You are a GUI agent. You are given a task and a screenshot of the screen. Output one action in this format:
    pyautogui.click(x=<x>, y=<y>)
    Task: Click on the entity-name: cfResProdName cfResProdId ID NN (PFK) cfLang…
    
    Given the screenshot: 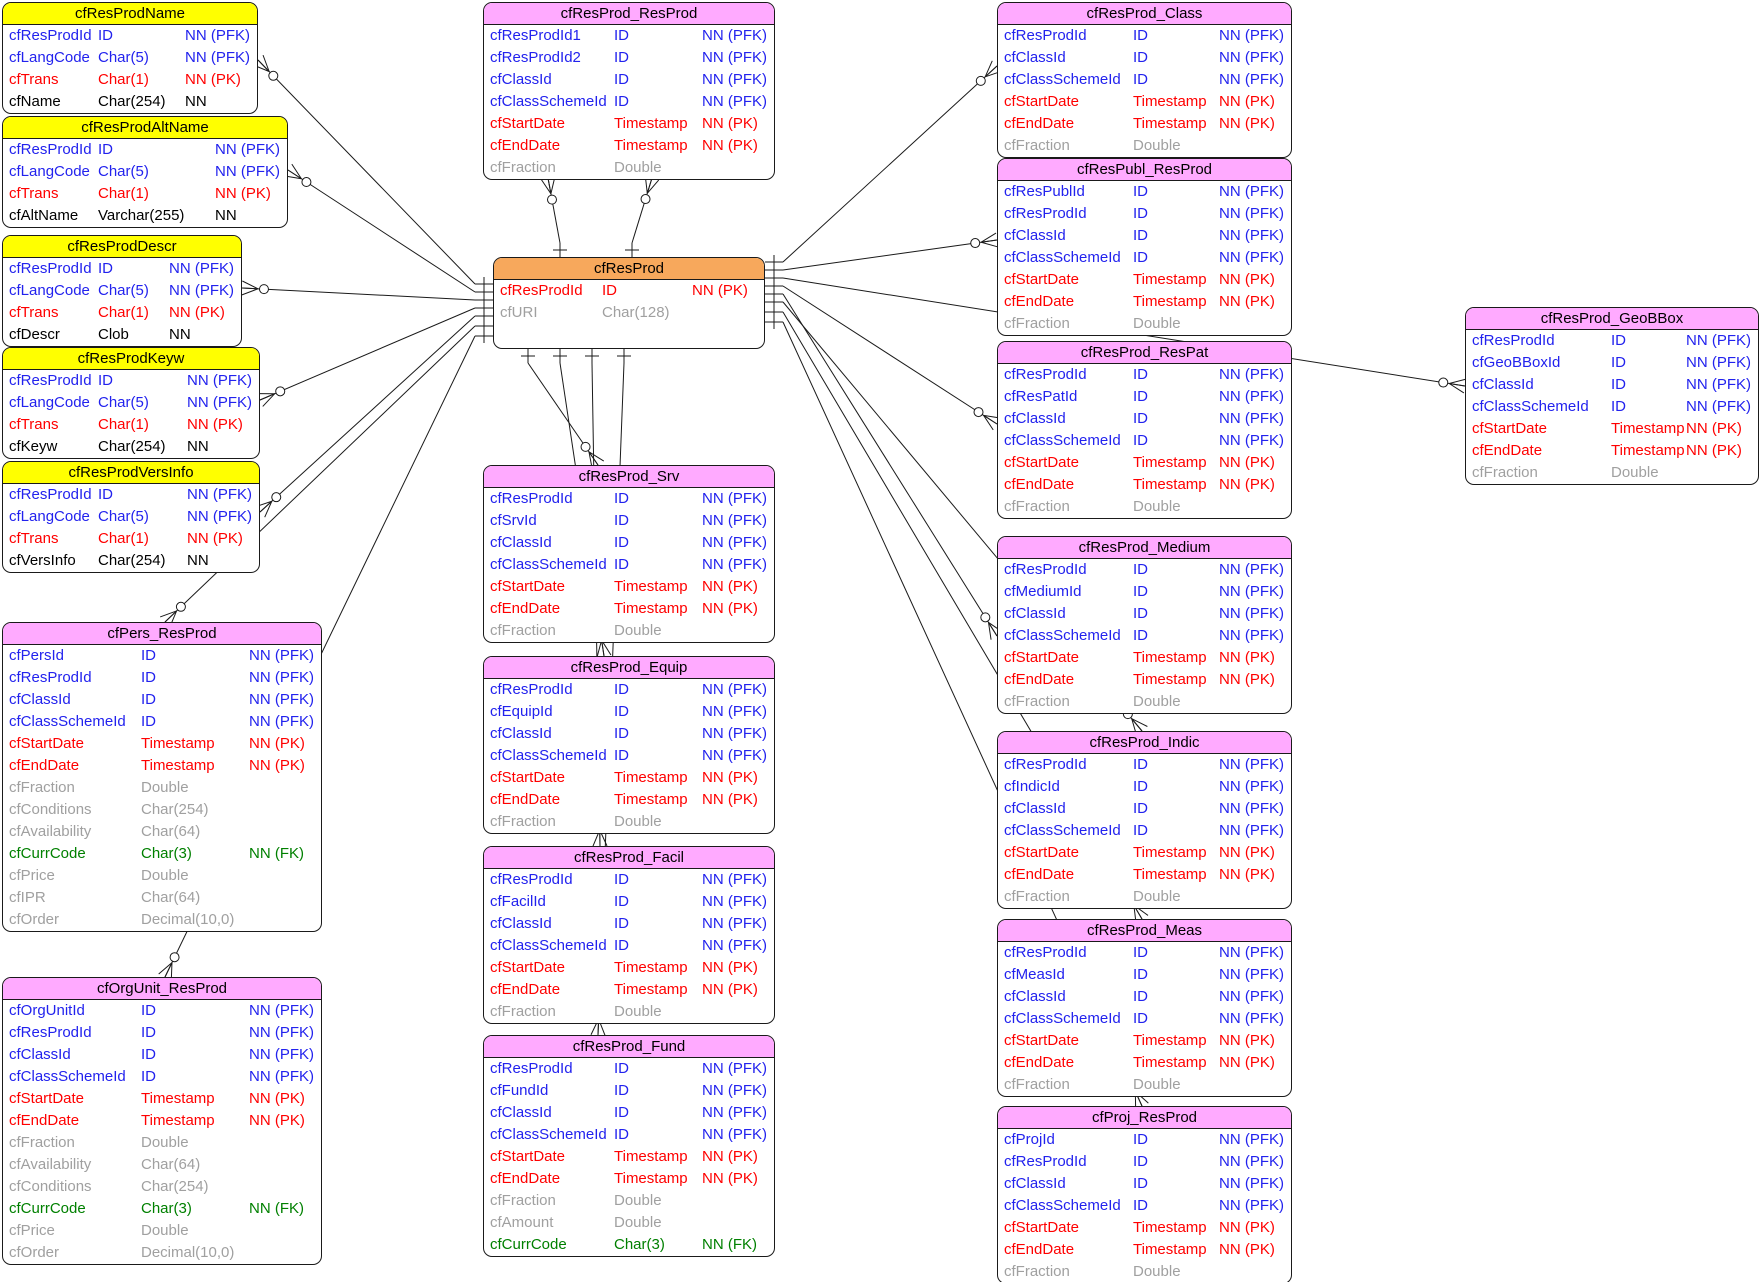 What is the action you would take?
    pyautogui.click(x=130, y=58)
    